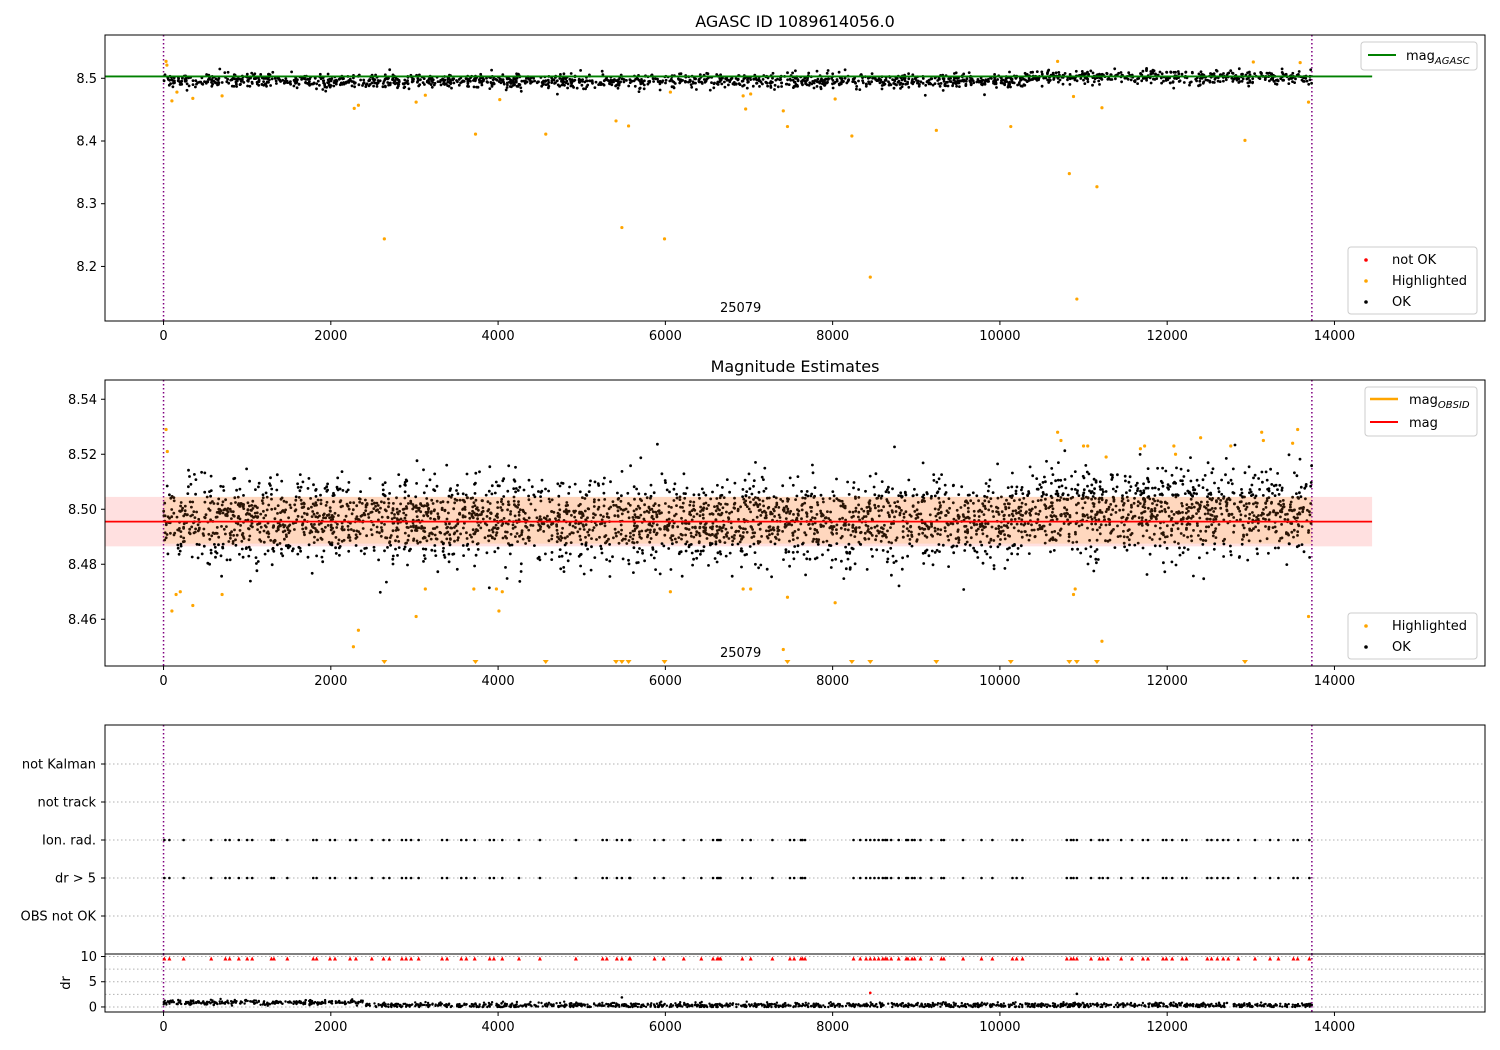 This screenshot has width=1500, height=1050. Describe the element at coordinates (172, 101) in the screenshot. I see `highlighted-point` at that location.